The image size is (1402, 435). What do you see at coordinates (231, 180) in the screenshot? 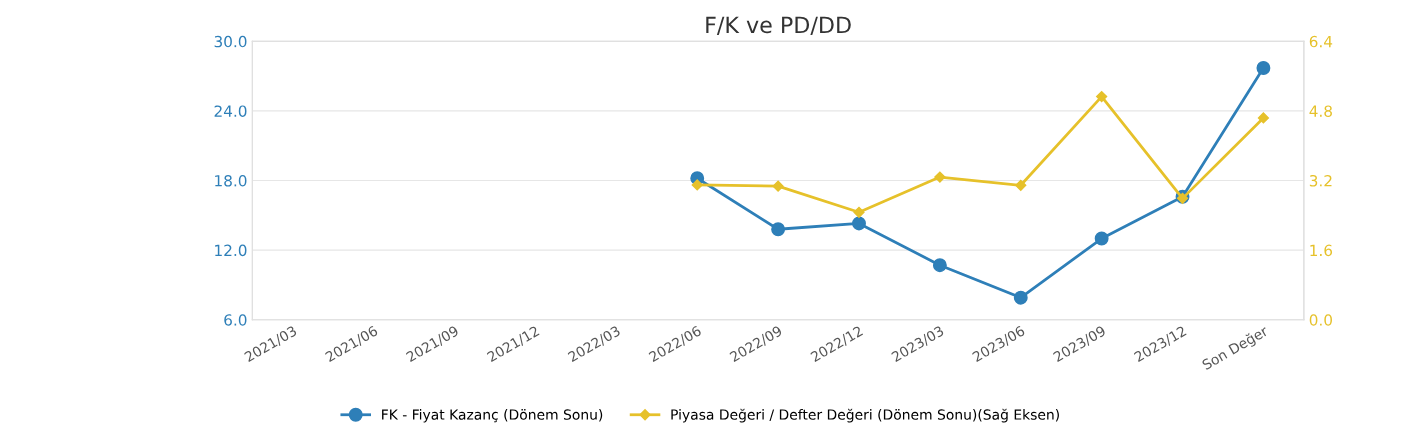
I see `y-tick-label: 18.0` at bounding box center [231, 180].